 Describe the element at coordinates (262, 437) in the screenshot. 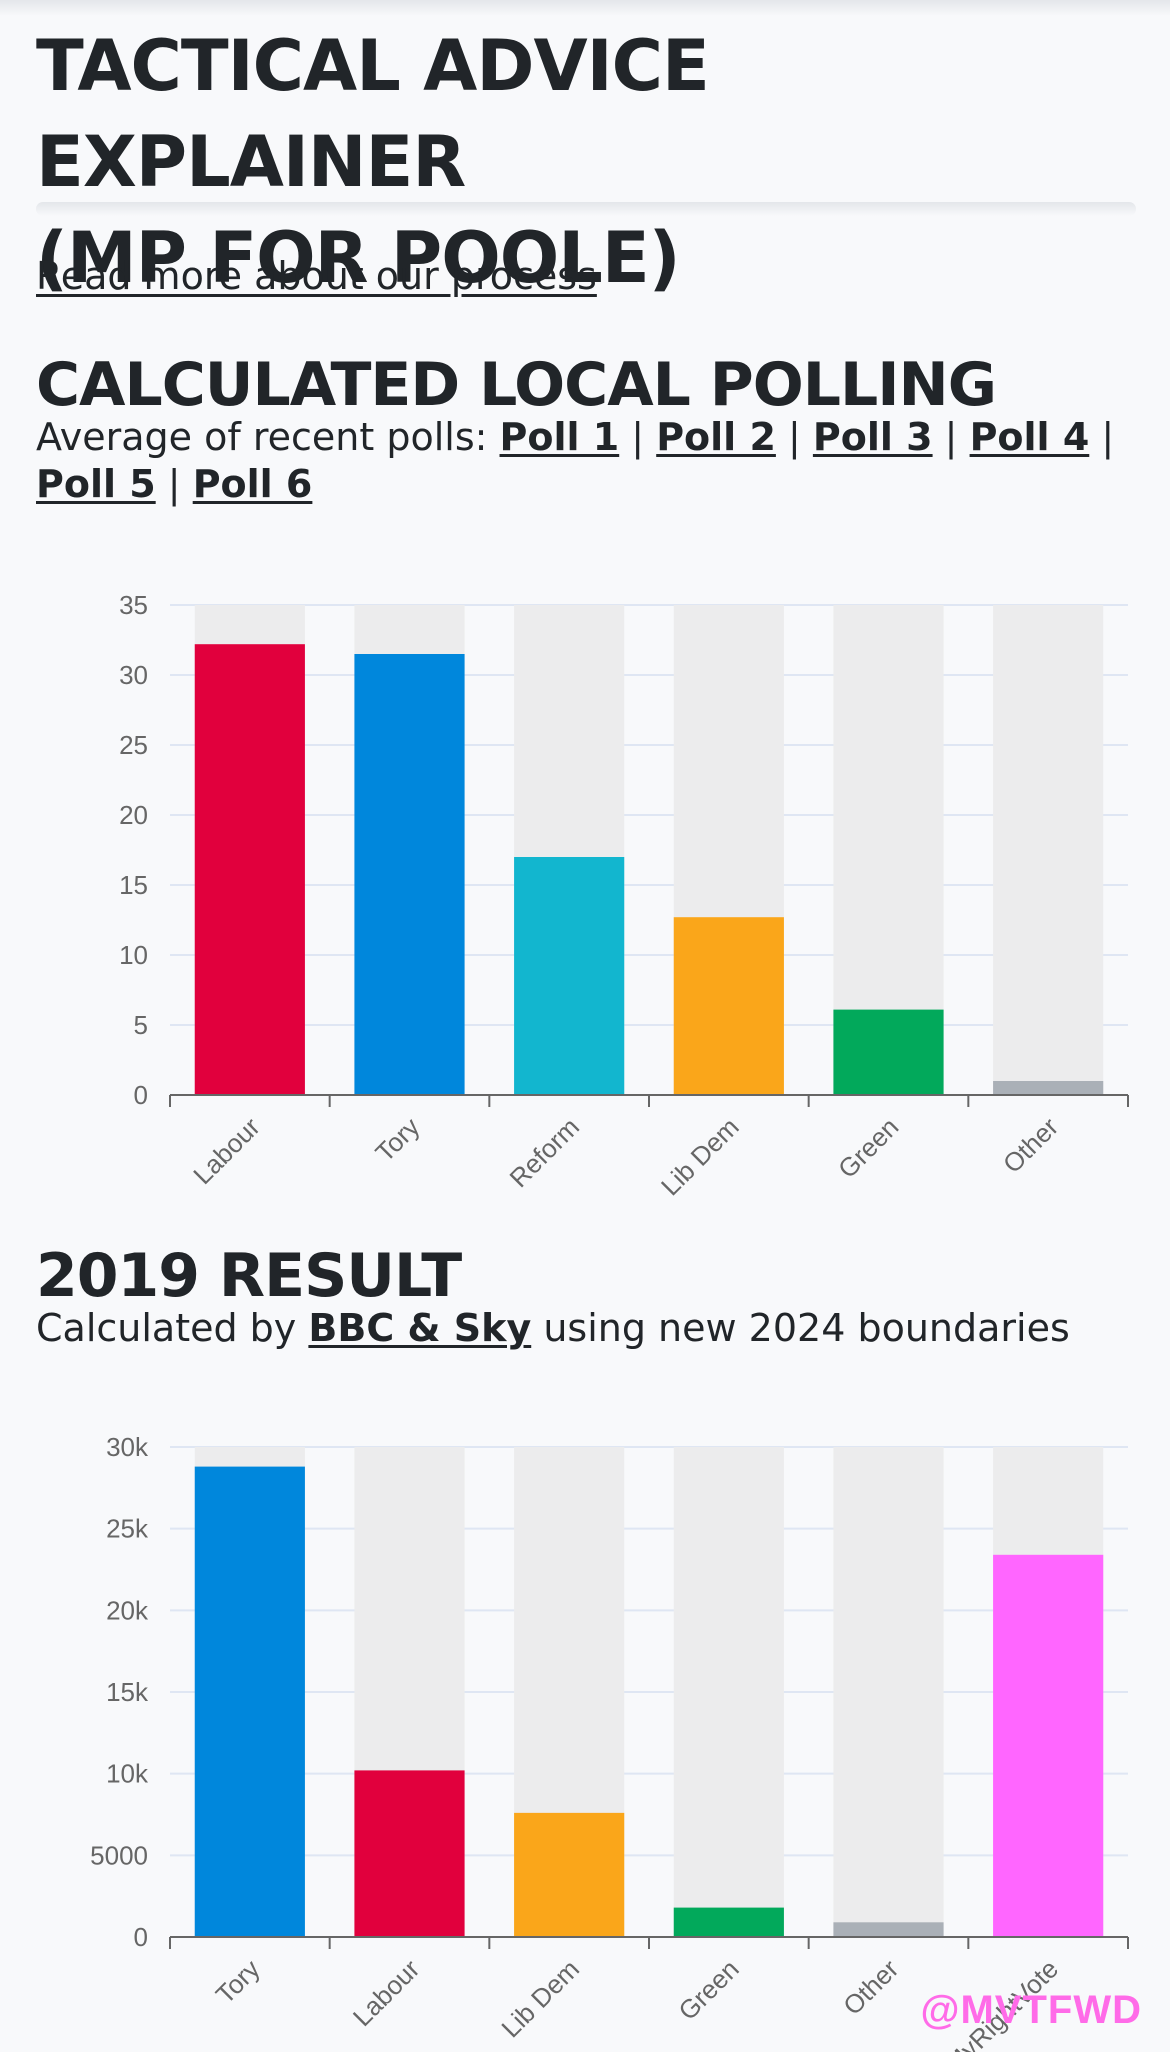

I see `polling-intro: Average of recent polls:` at that location.